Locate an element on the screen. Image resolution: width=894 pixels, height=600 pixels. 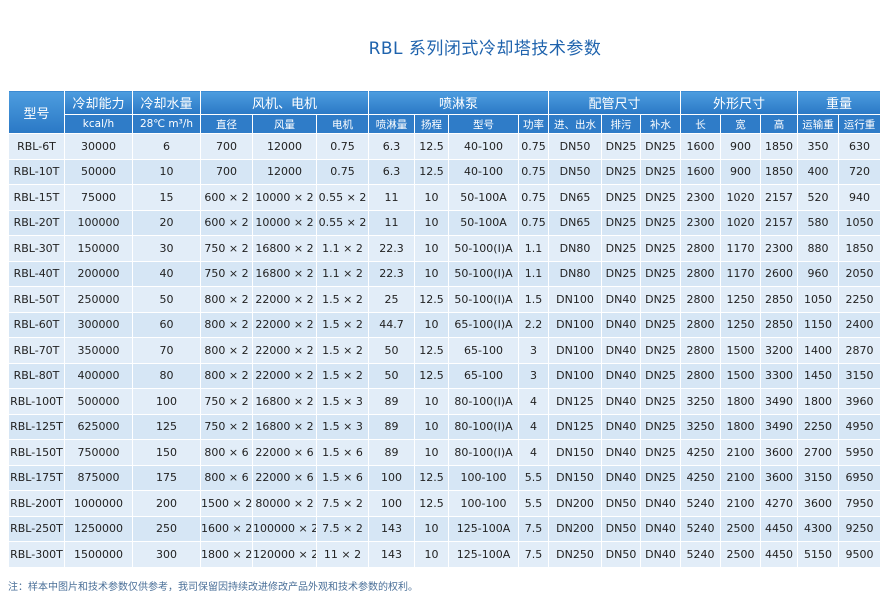
data-cell: 50000 is located at coordinates (98, 171).